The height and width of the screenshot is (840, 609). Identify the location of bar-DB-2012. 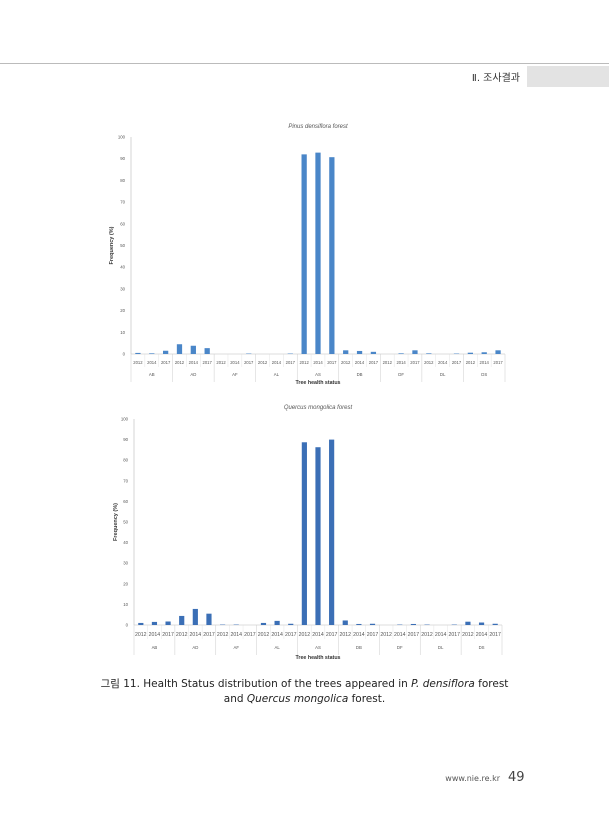
(346, 352).